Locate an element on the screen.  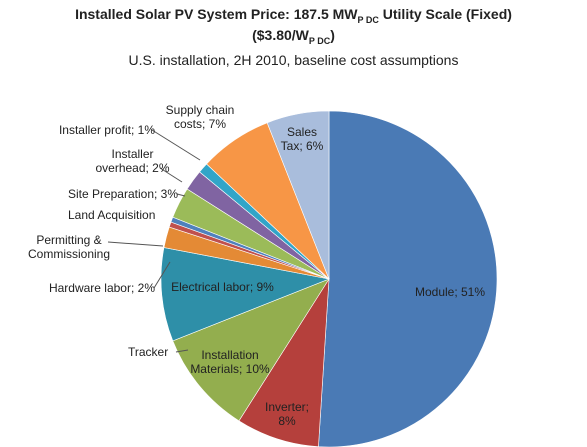
slice-label: Hardware labor; 2% is located at coordinates (101, 288).